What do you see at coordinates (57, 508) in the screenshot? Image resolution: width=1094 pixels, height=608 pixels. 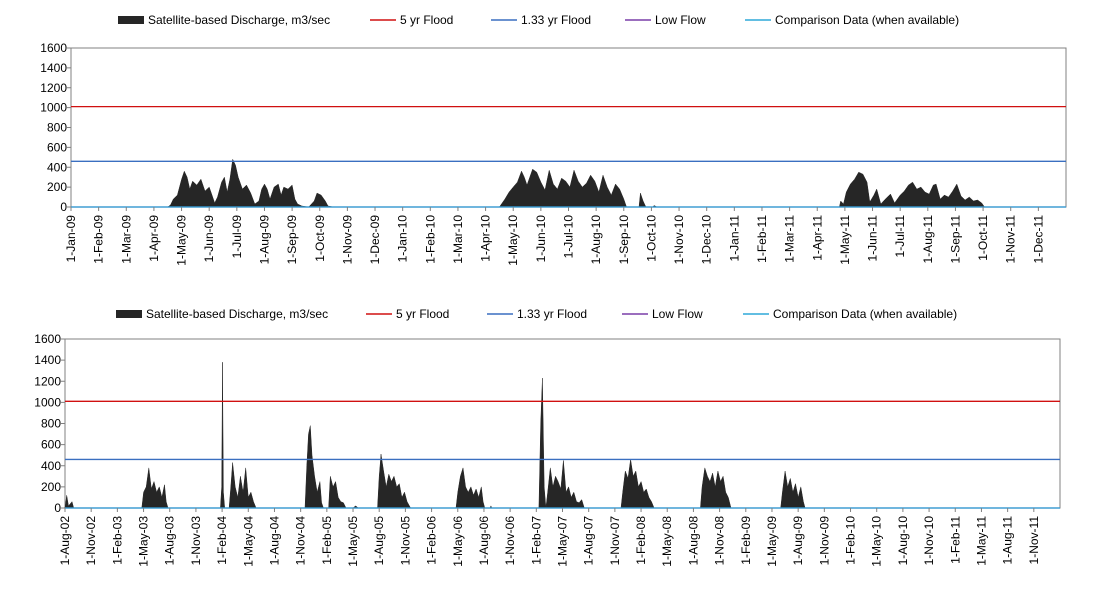 I see `chart2-y-tick-label: 0` at bounding box center [57, 508].